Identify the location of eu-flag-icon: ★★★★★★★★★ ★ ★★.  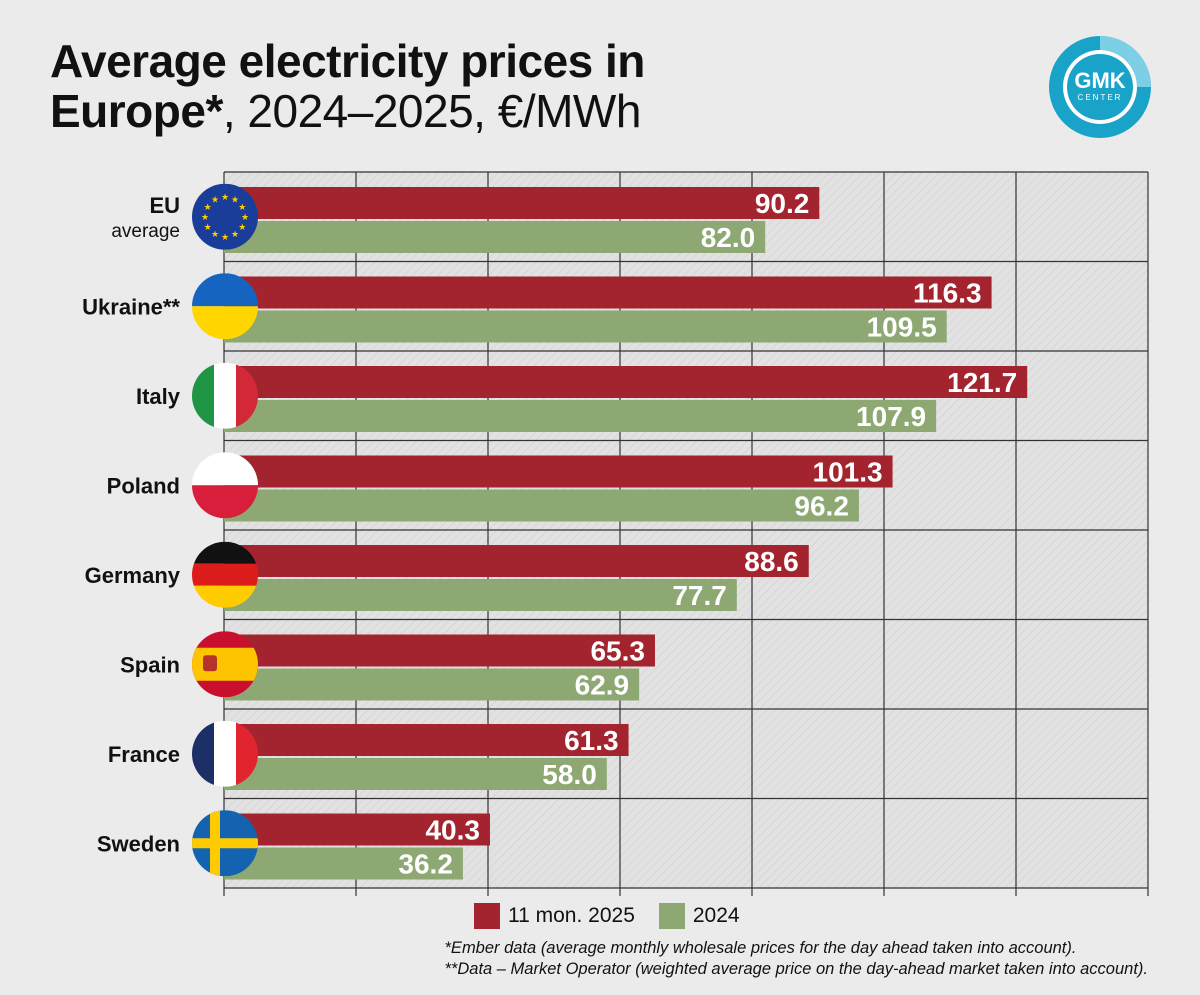
(225, 216).